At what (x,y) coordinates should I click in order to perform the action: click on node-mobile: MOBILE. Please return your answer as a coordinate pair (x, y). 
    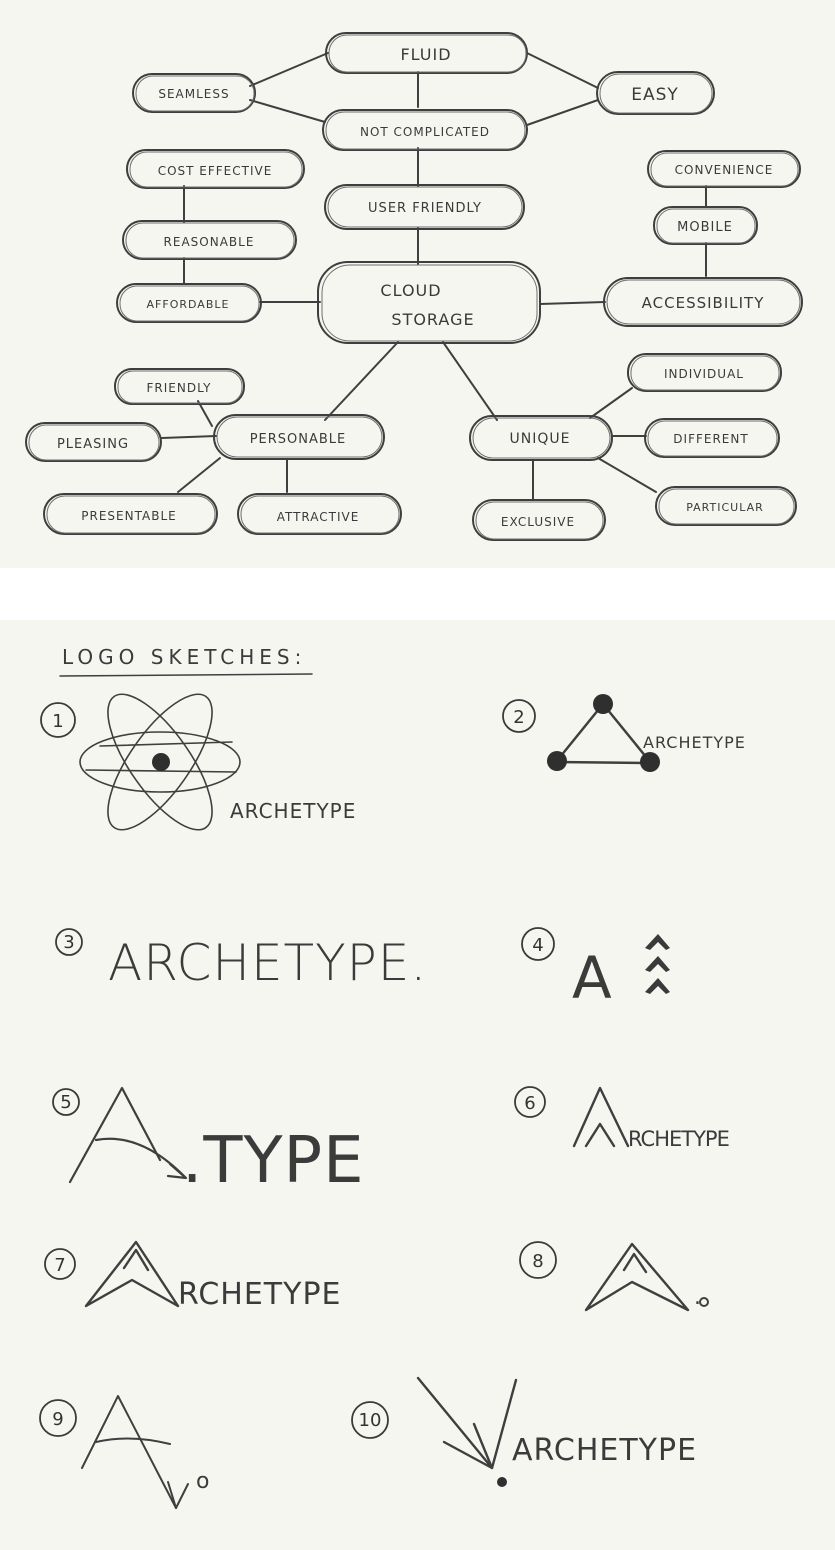
    Looking at the image, I should click on (705, 225).